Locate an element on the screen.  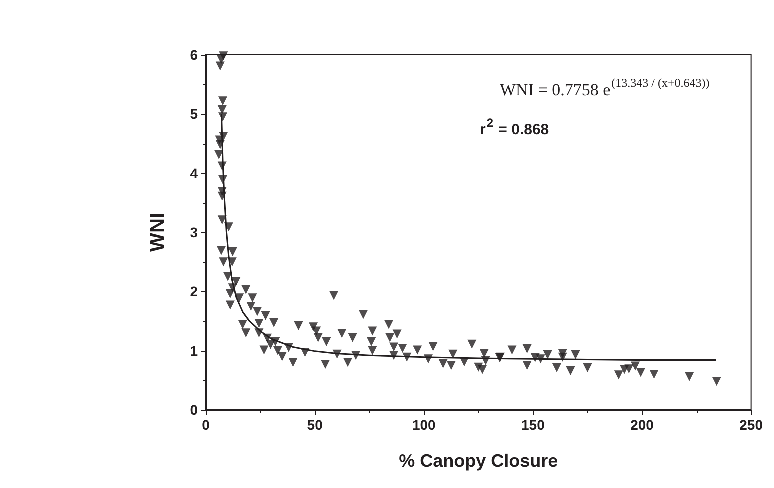
y-tick-label: 6 is located at coordinates (194, 55).